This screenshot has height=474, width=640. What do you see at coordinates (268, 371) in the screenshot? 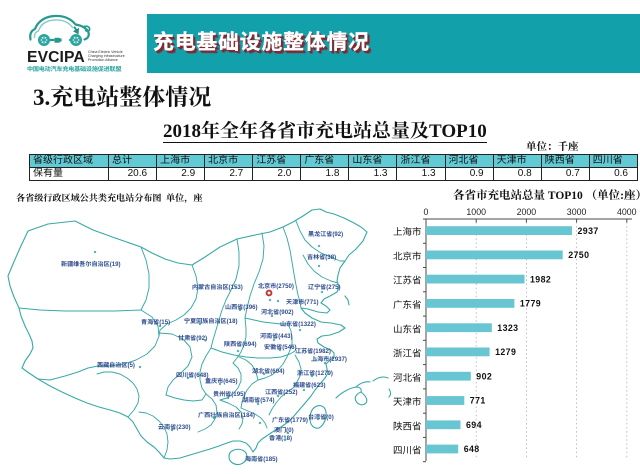
I see `svg-text: 湖北省(604)` at bounding box center [268, 371].